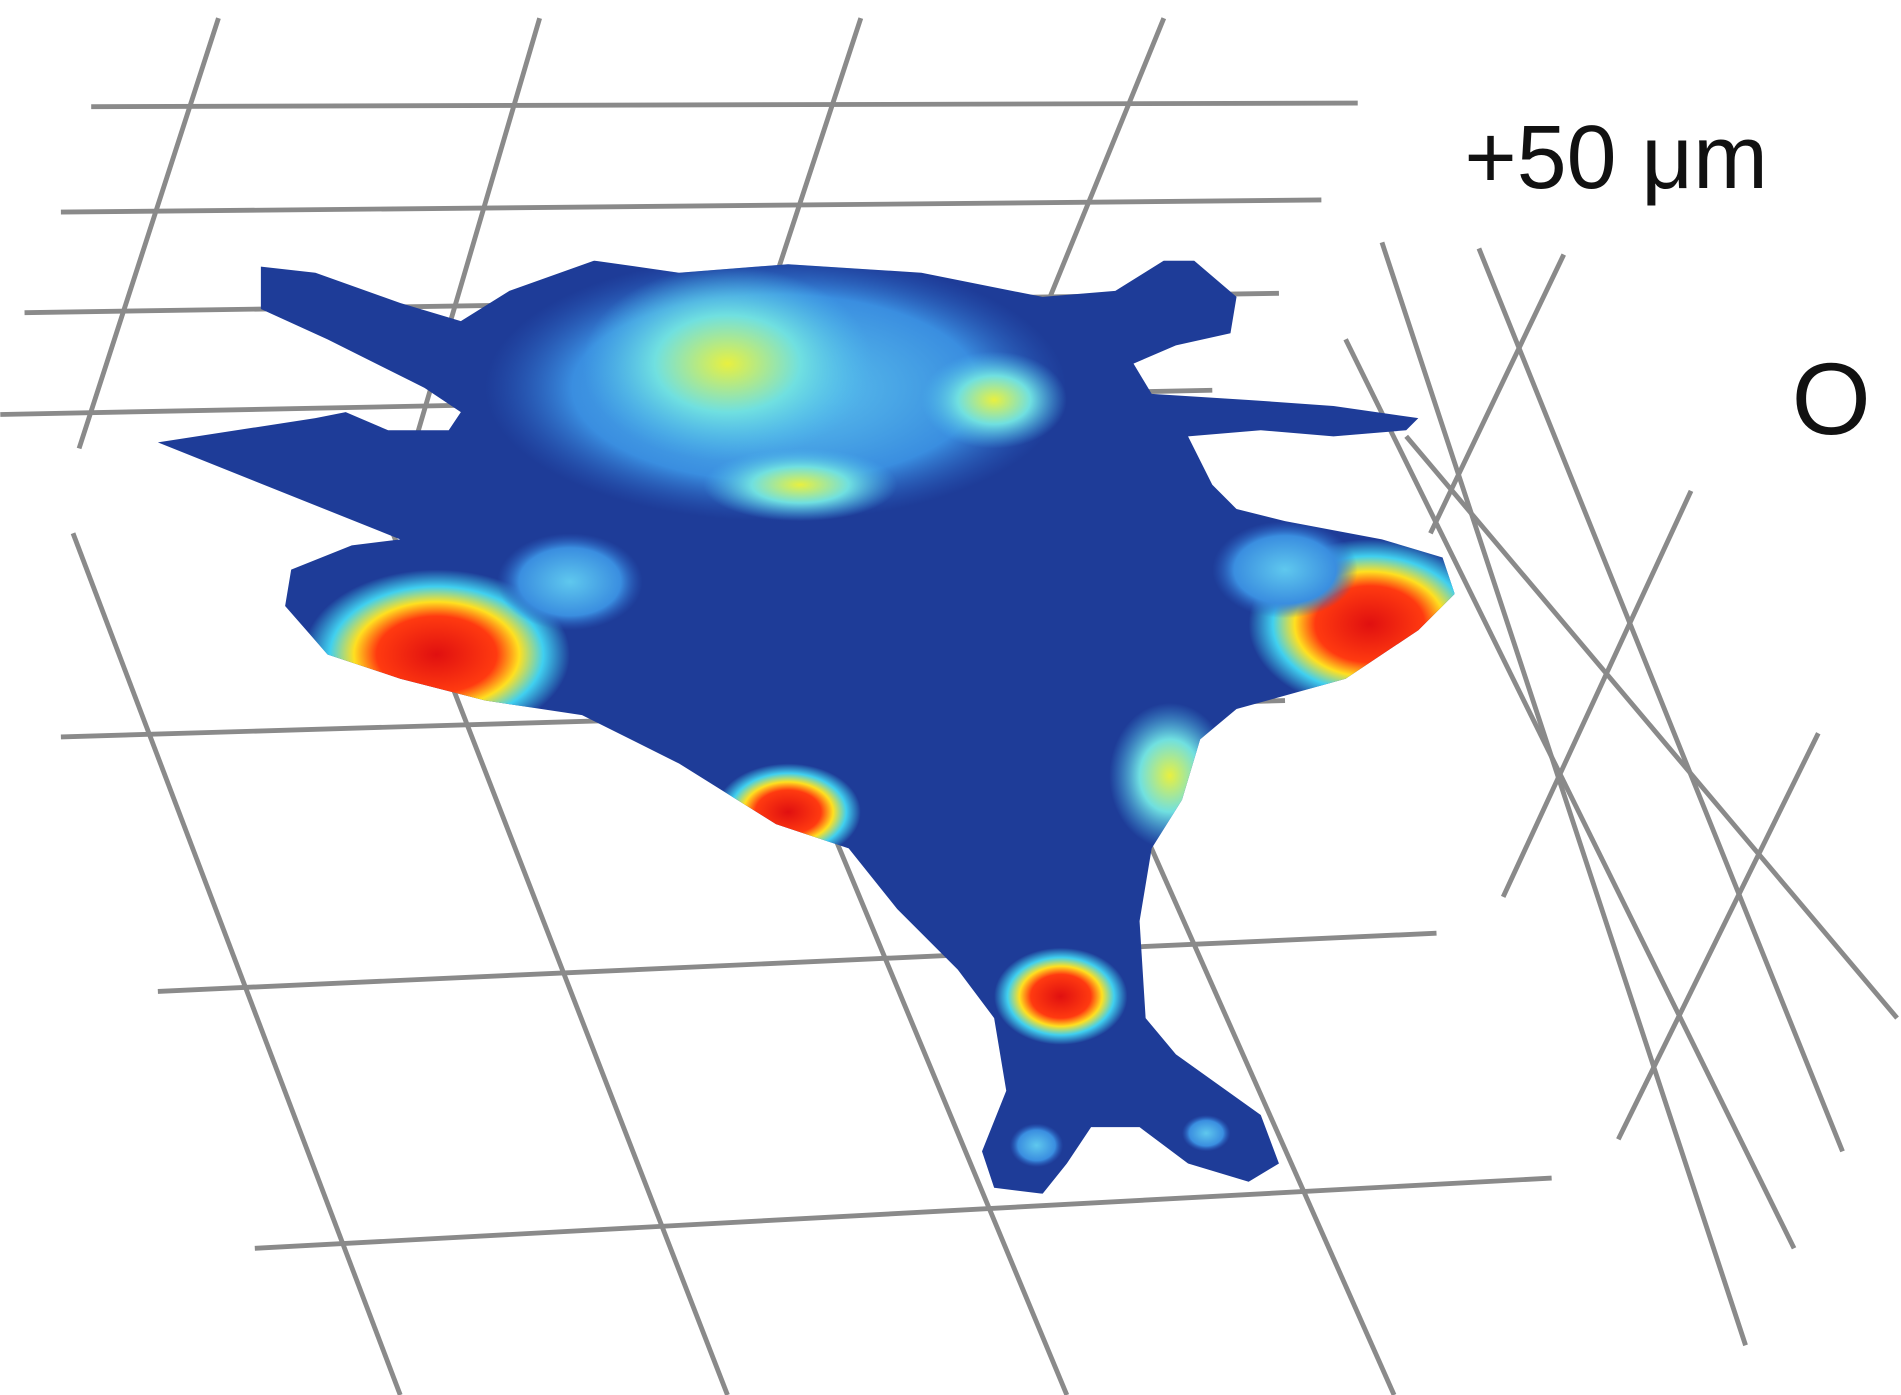  What do you see at coordinates (1615, 158) in the screenshot?
I see `scale-label: +50 μm` at bounding box center [1615, 158].